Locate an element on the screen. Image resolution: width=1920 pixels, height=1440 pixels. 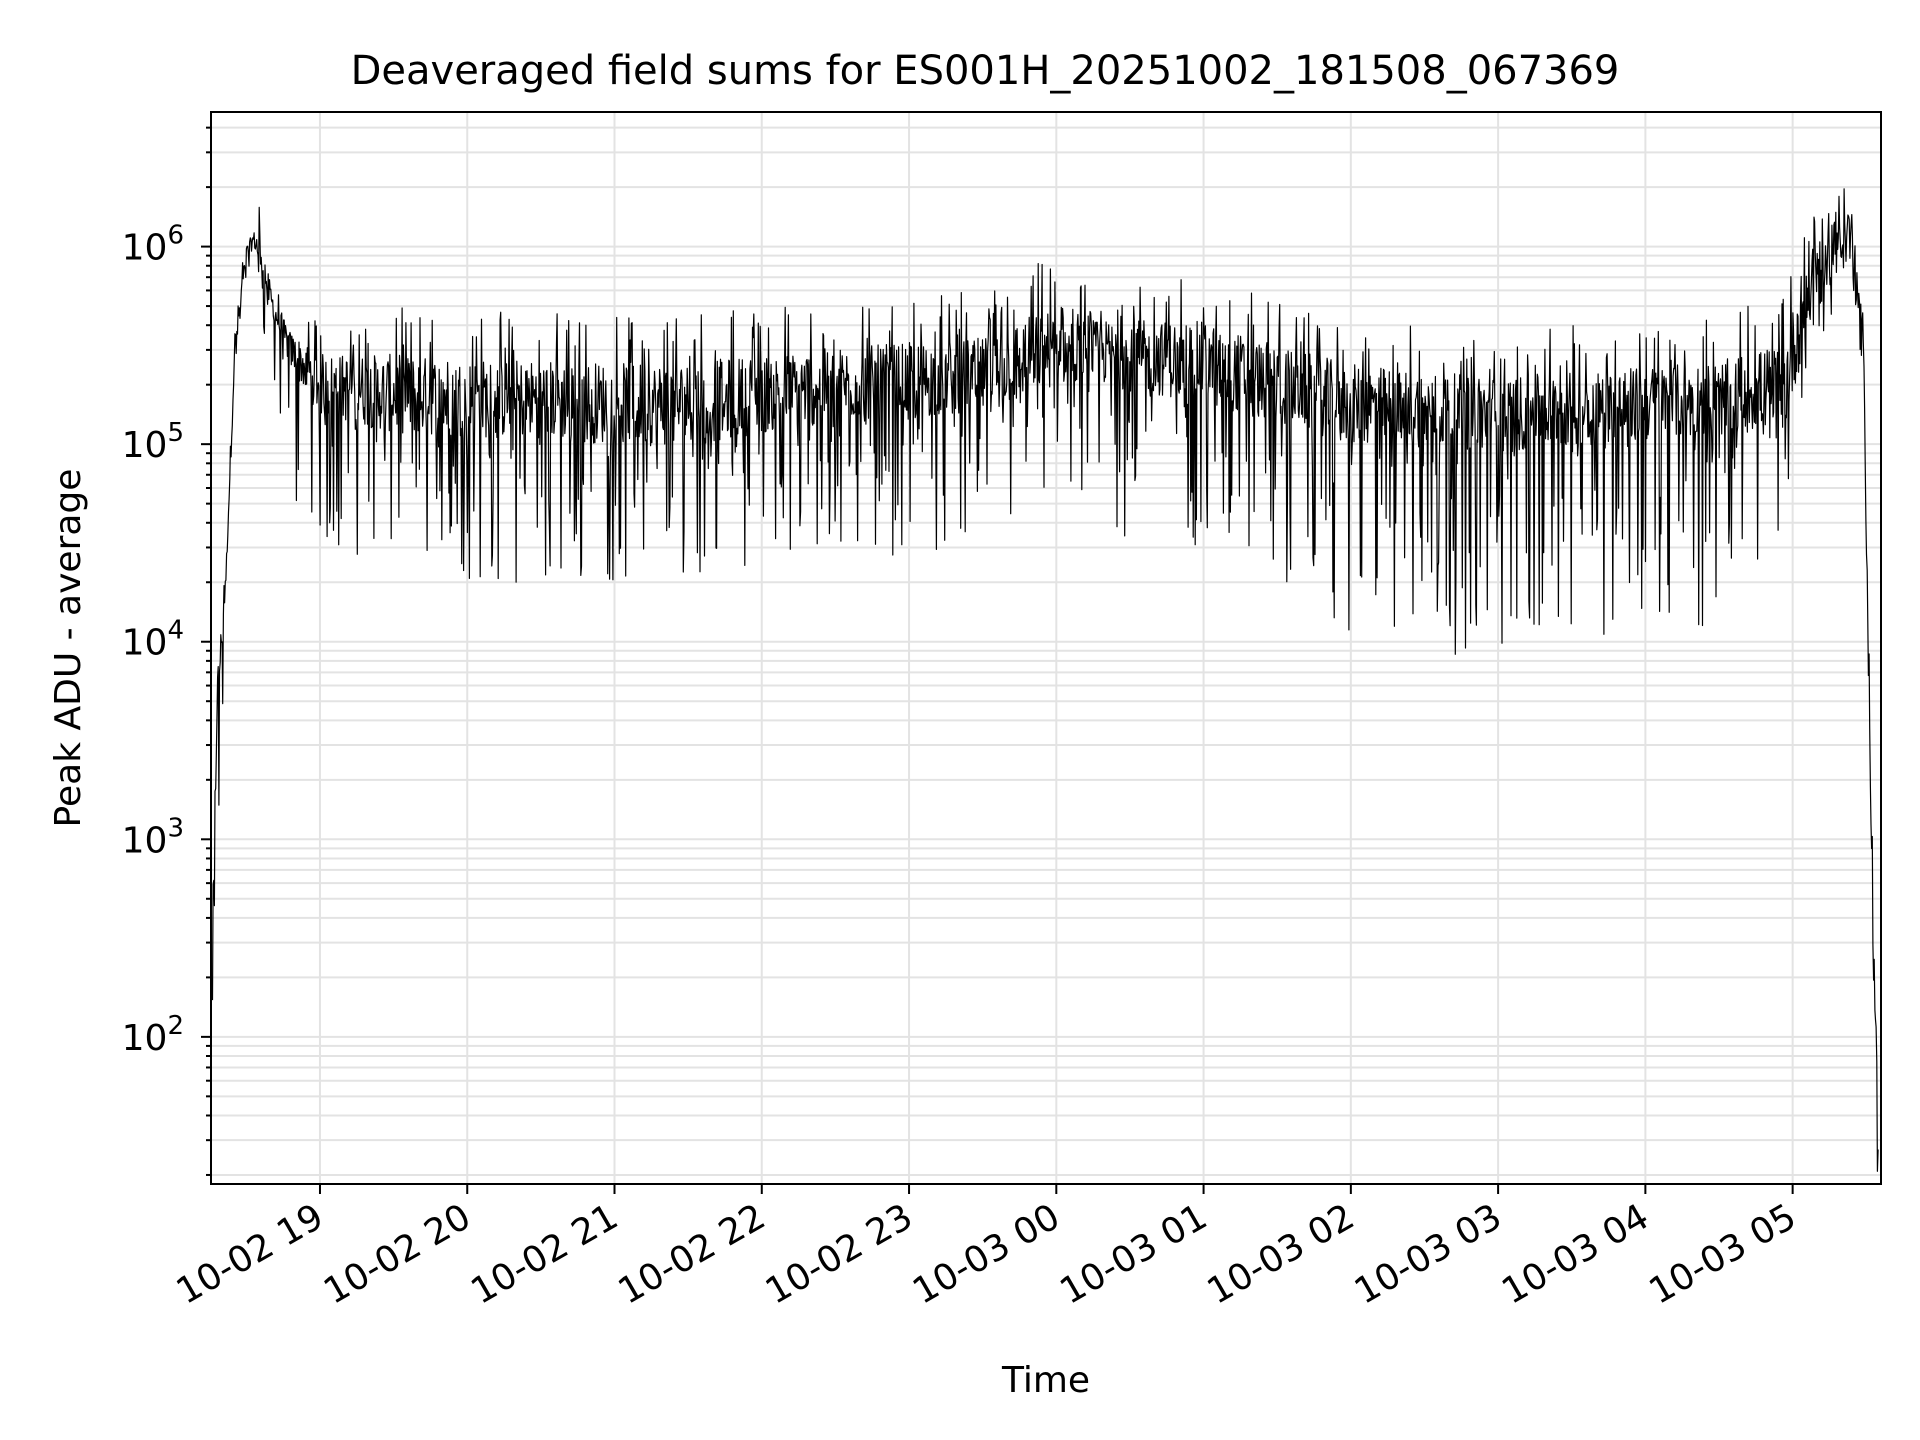
y-axis-label: Peak ADU - average is located at coordinates (68, 648).